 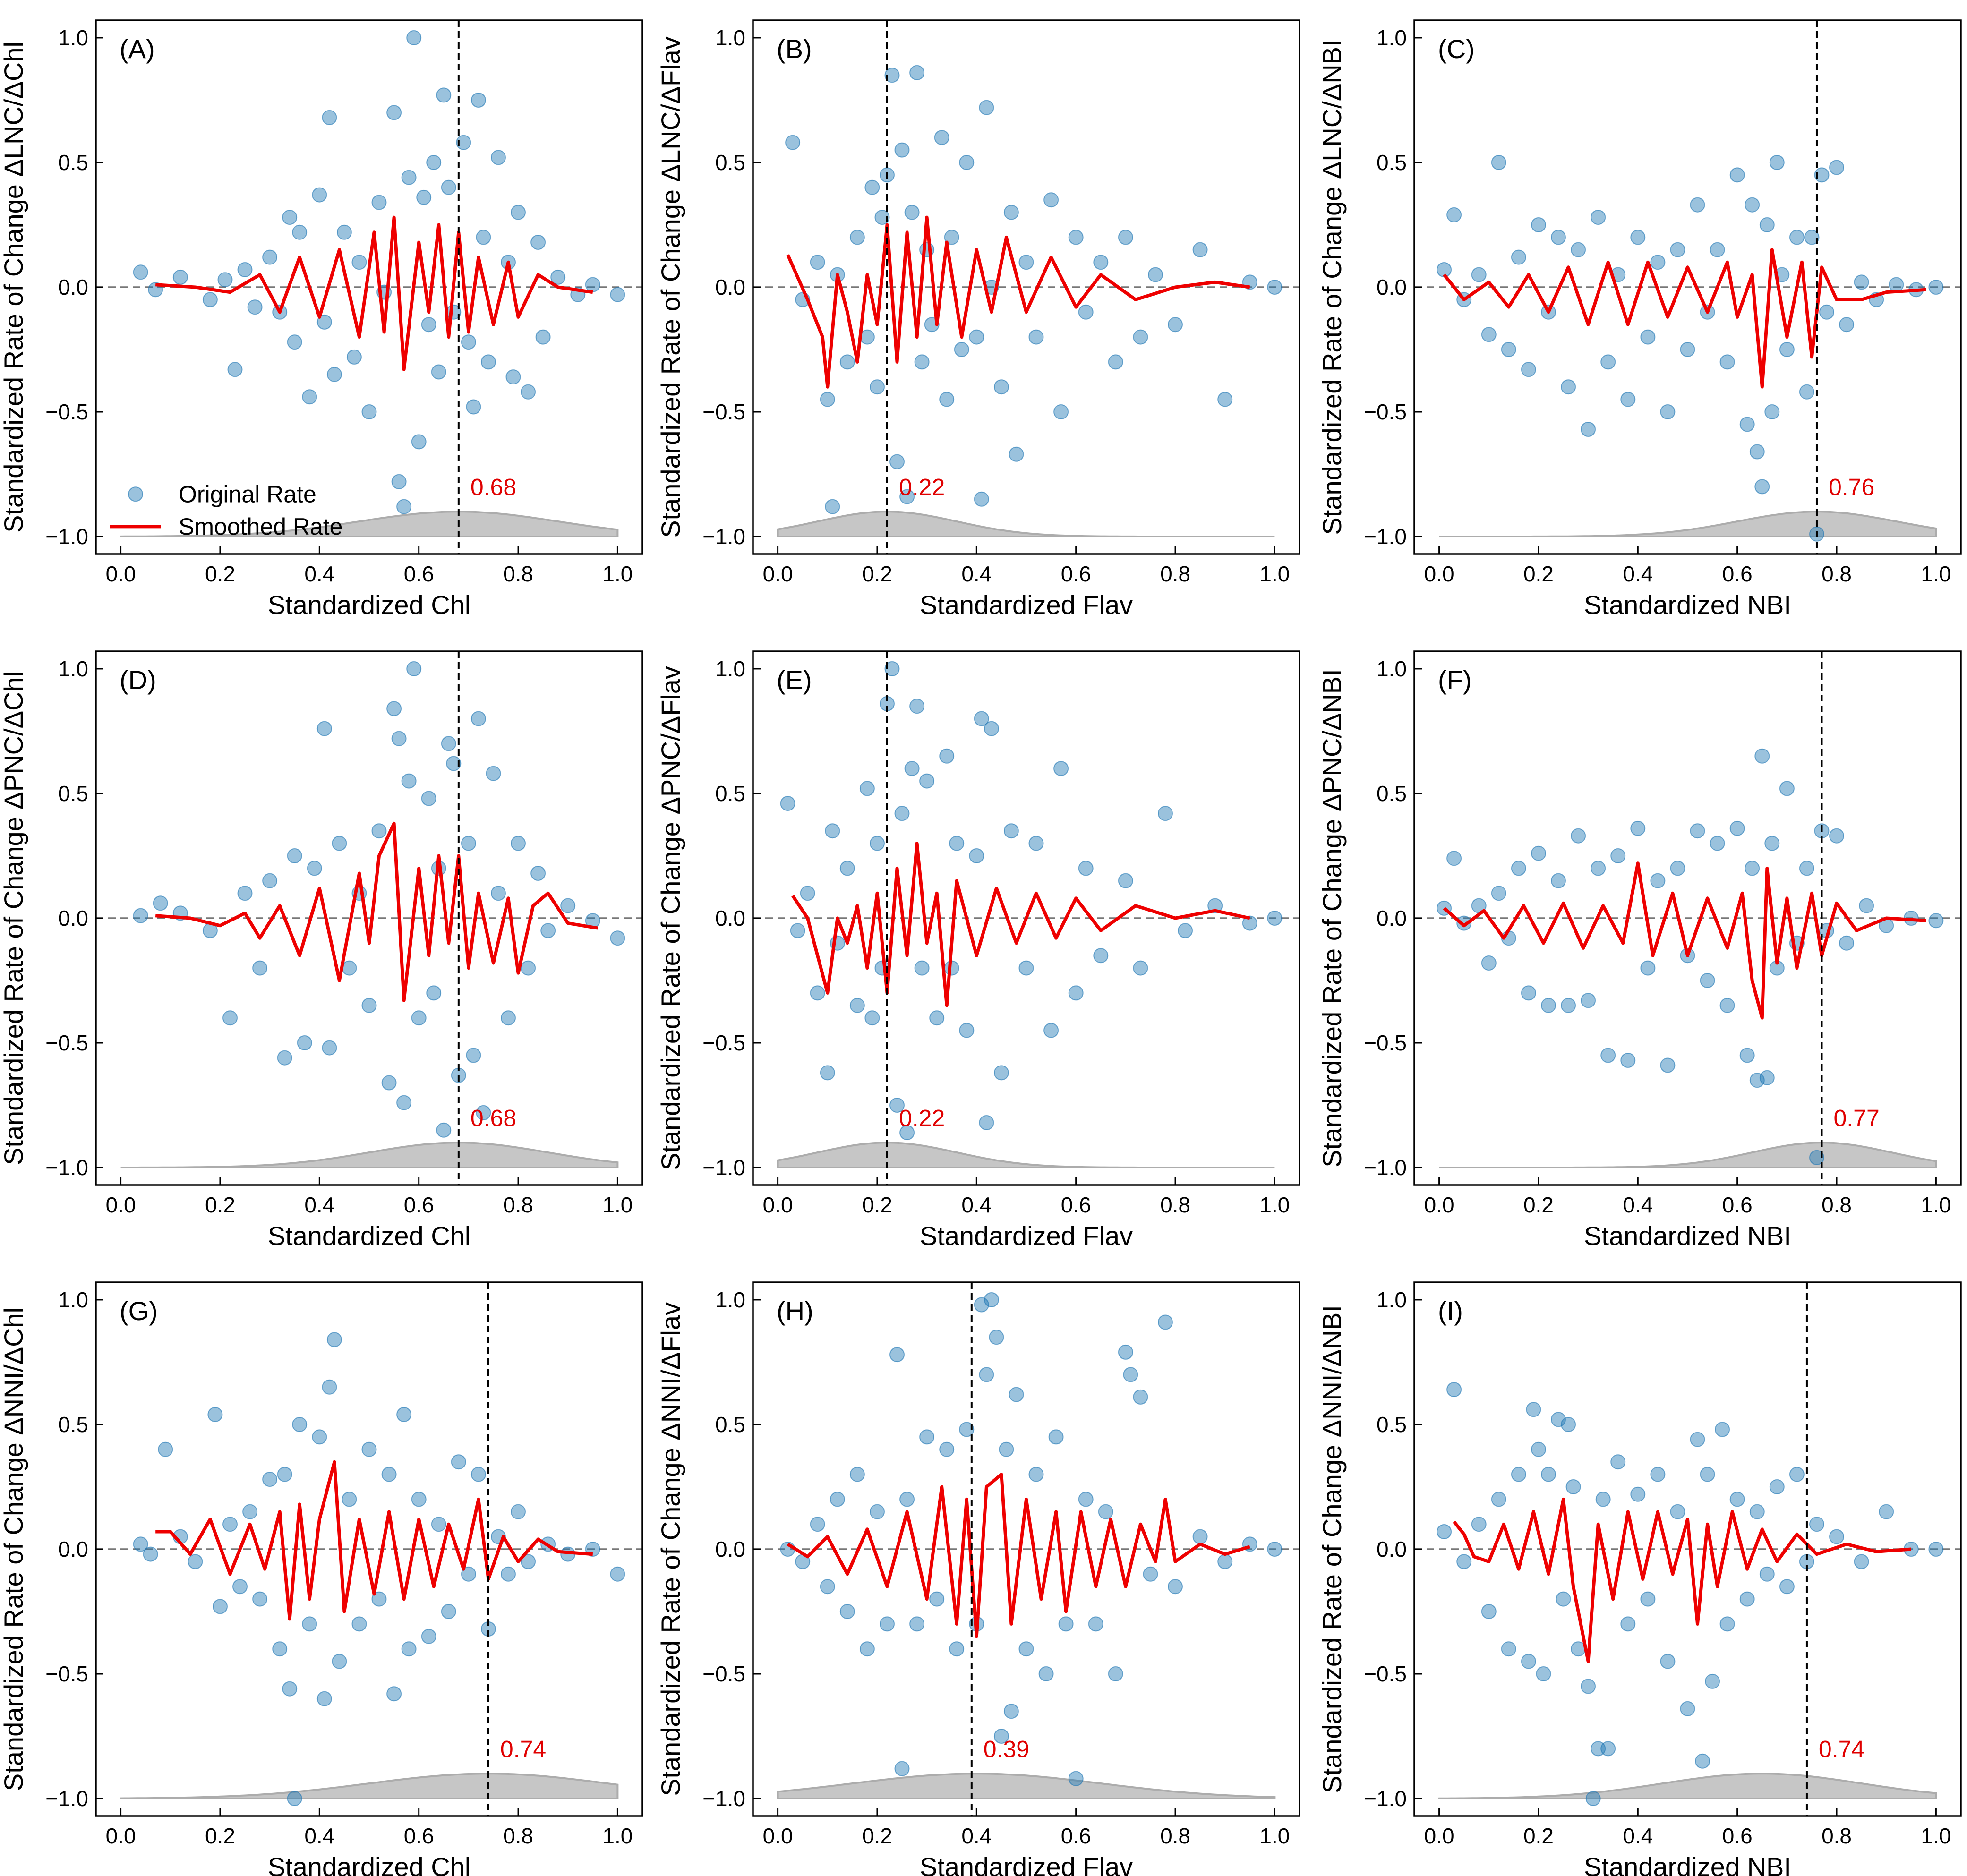 I want to click on y-axis-title: Standardized Rate of Change ΔNNI/ΔNBI, so click(x=1332, y=1549).